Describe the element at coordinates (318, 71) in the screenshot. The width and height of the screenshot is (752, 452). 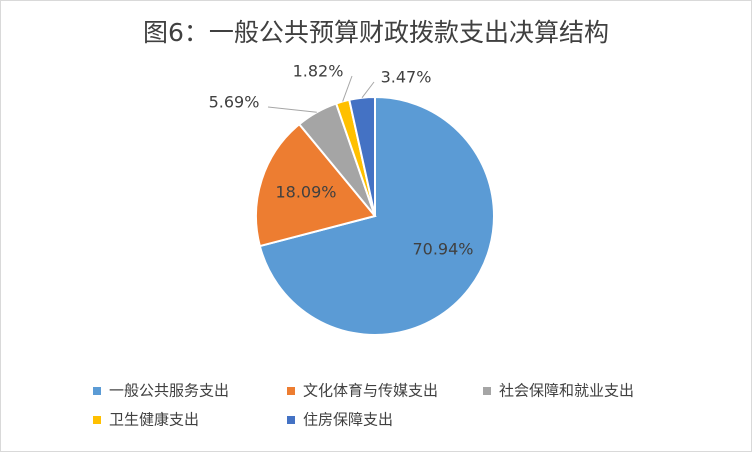
I see `data-label: 1.82%` at that location.